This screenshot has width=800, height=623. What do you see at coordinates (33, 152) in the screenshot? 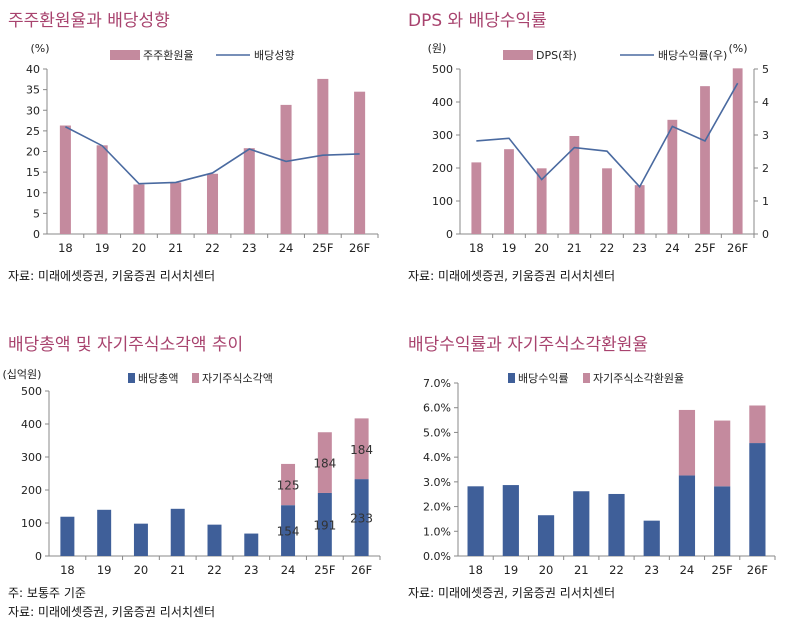
I see `y-tick-label: 20` at bounding box center [33, 152].